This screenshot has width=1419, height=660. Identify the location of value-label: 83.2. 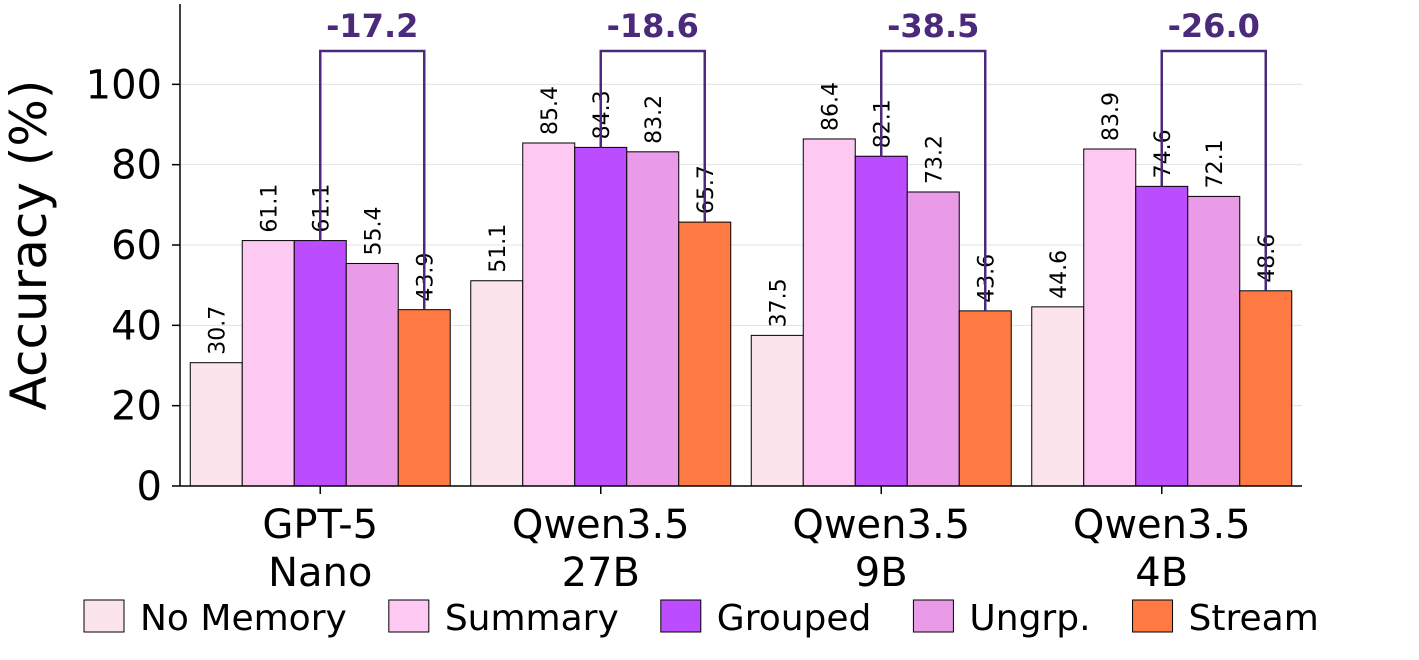
(654, 119).